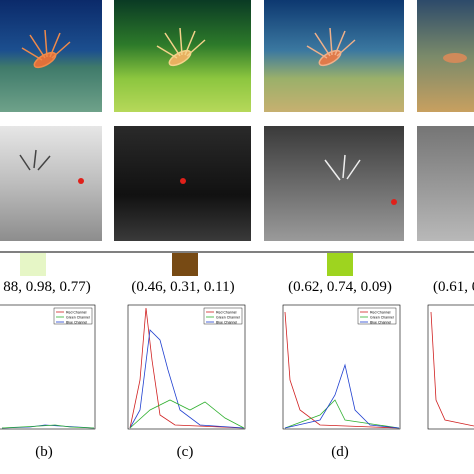 This screenshot has width=474, height=474. Describe the element at coordinates (185, 452) in the screenshot. I see `panel-label: (c)` at that location.